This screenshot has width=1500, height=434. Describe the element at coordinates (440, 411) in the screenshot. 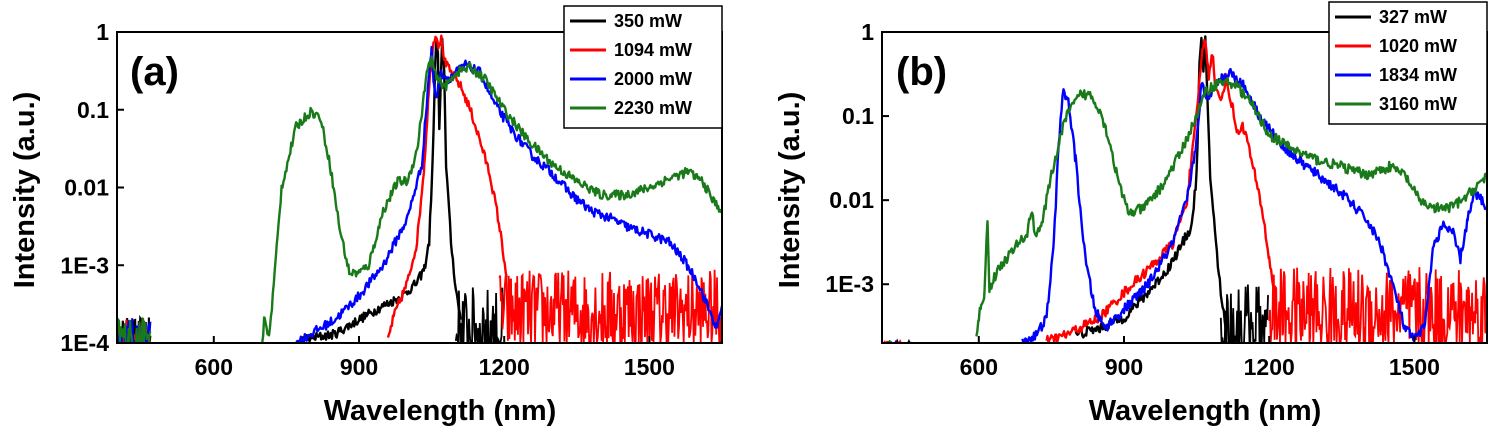

I see `panel-a-xlabel: Wavelength (nm)` at that location.